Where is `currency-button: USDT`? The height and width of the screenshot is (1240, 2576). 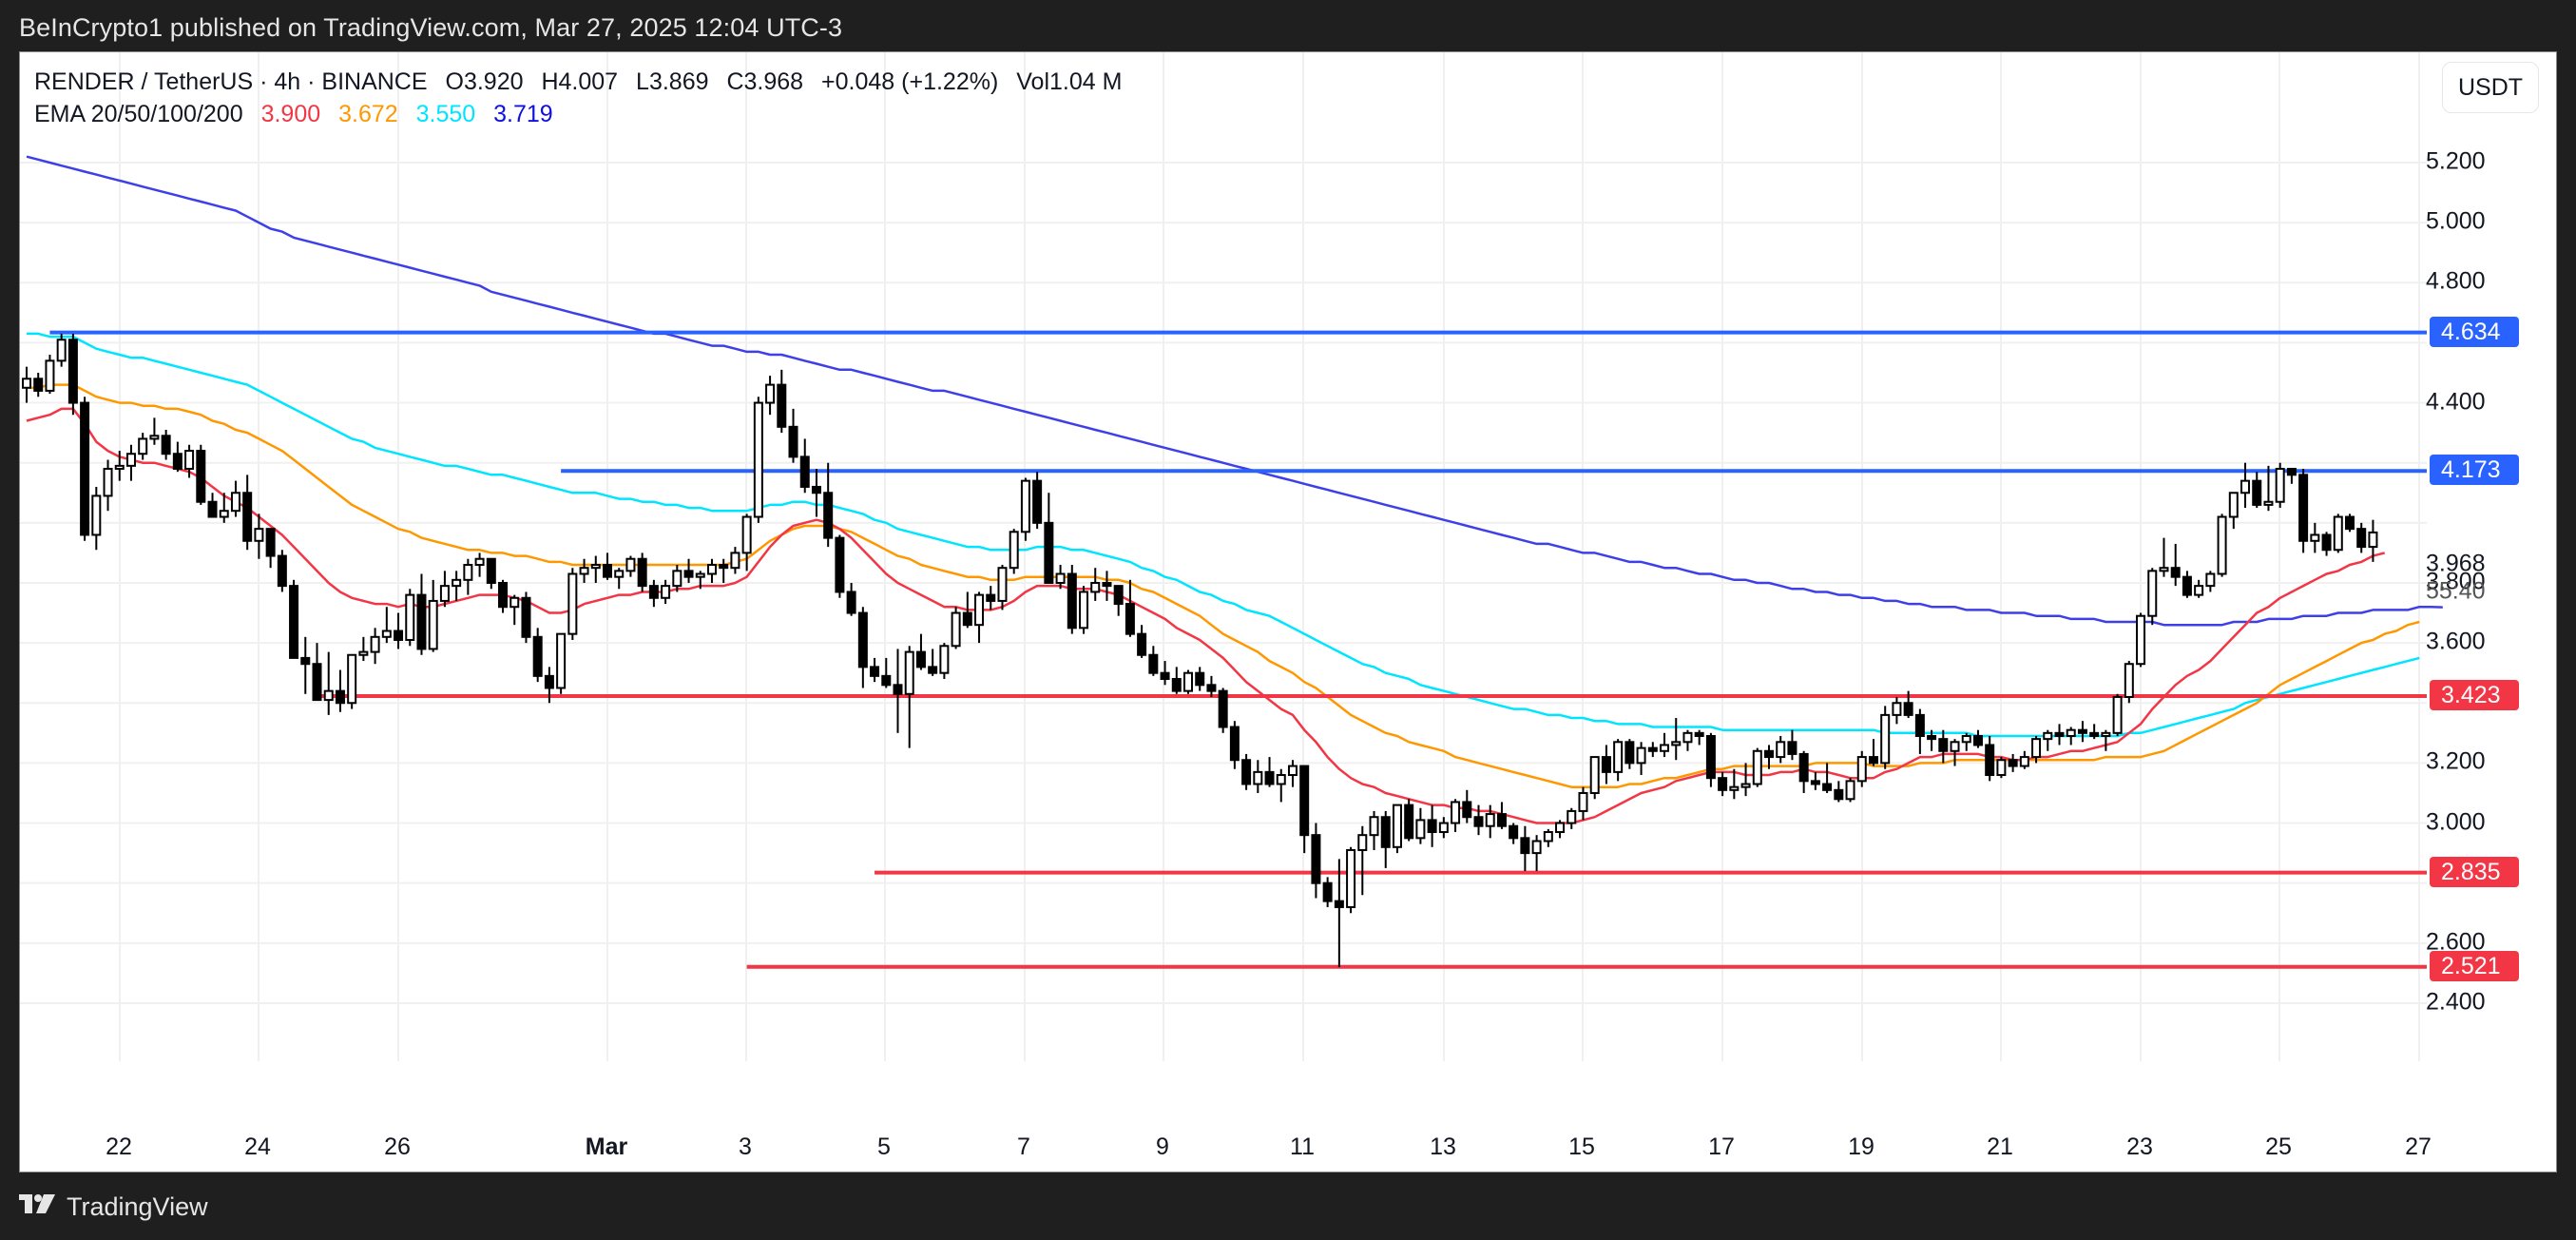
currency-button: USDT is located at coordinates (2491, 87).